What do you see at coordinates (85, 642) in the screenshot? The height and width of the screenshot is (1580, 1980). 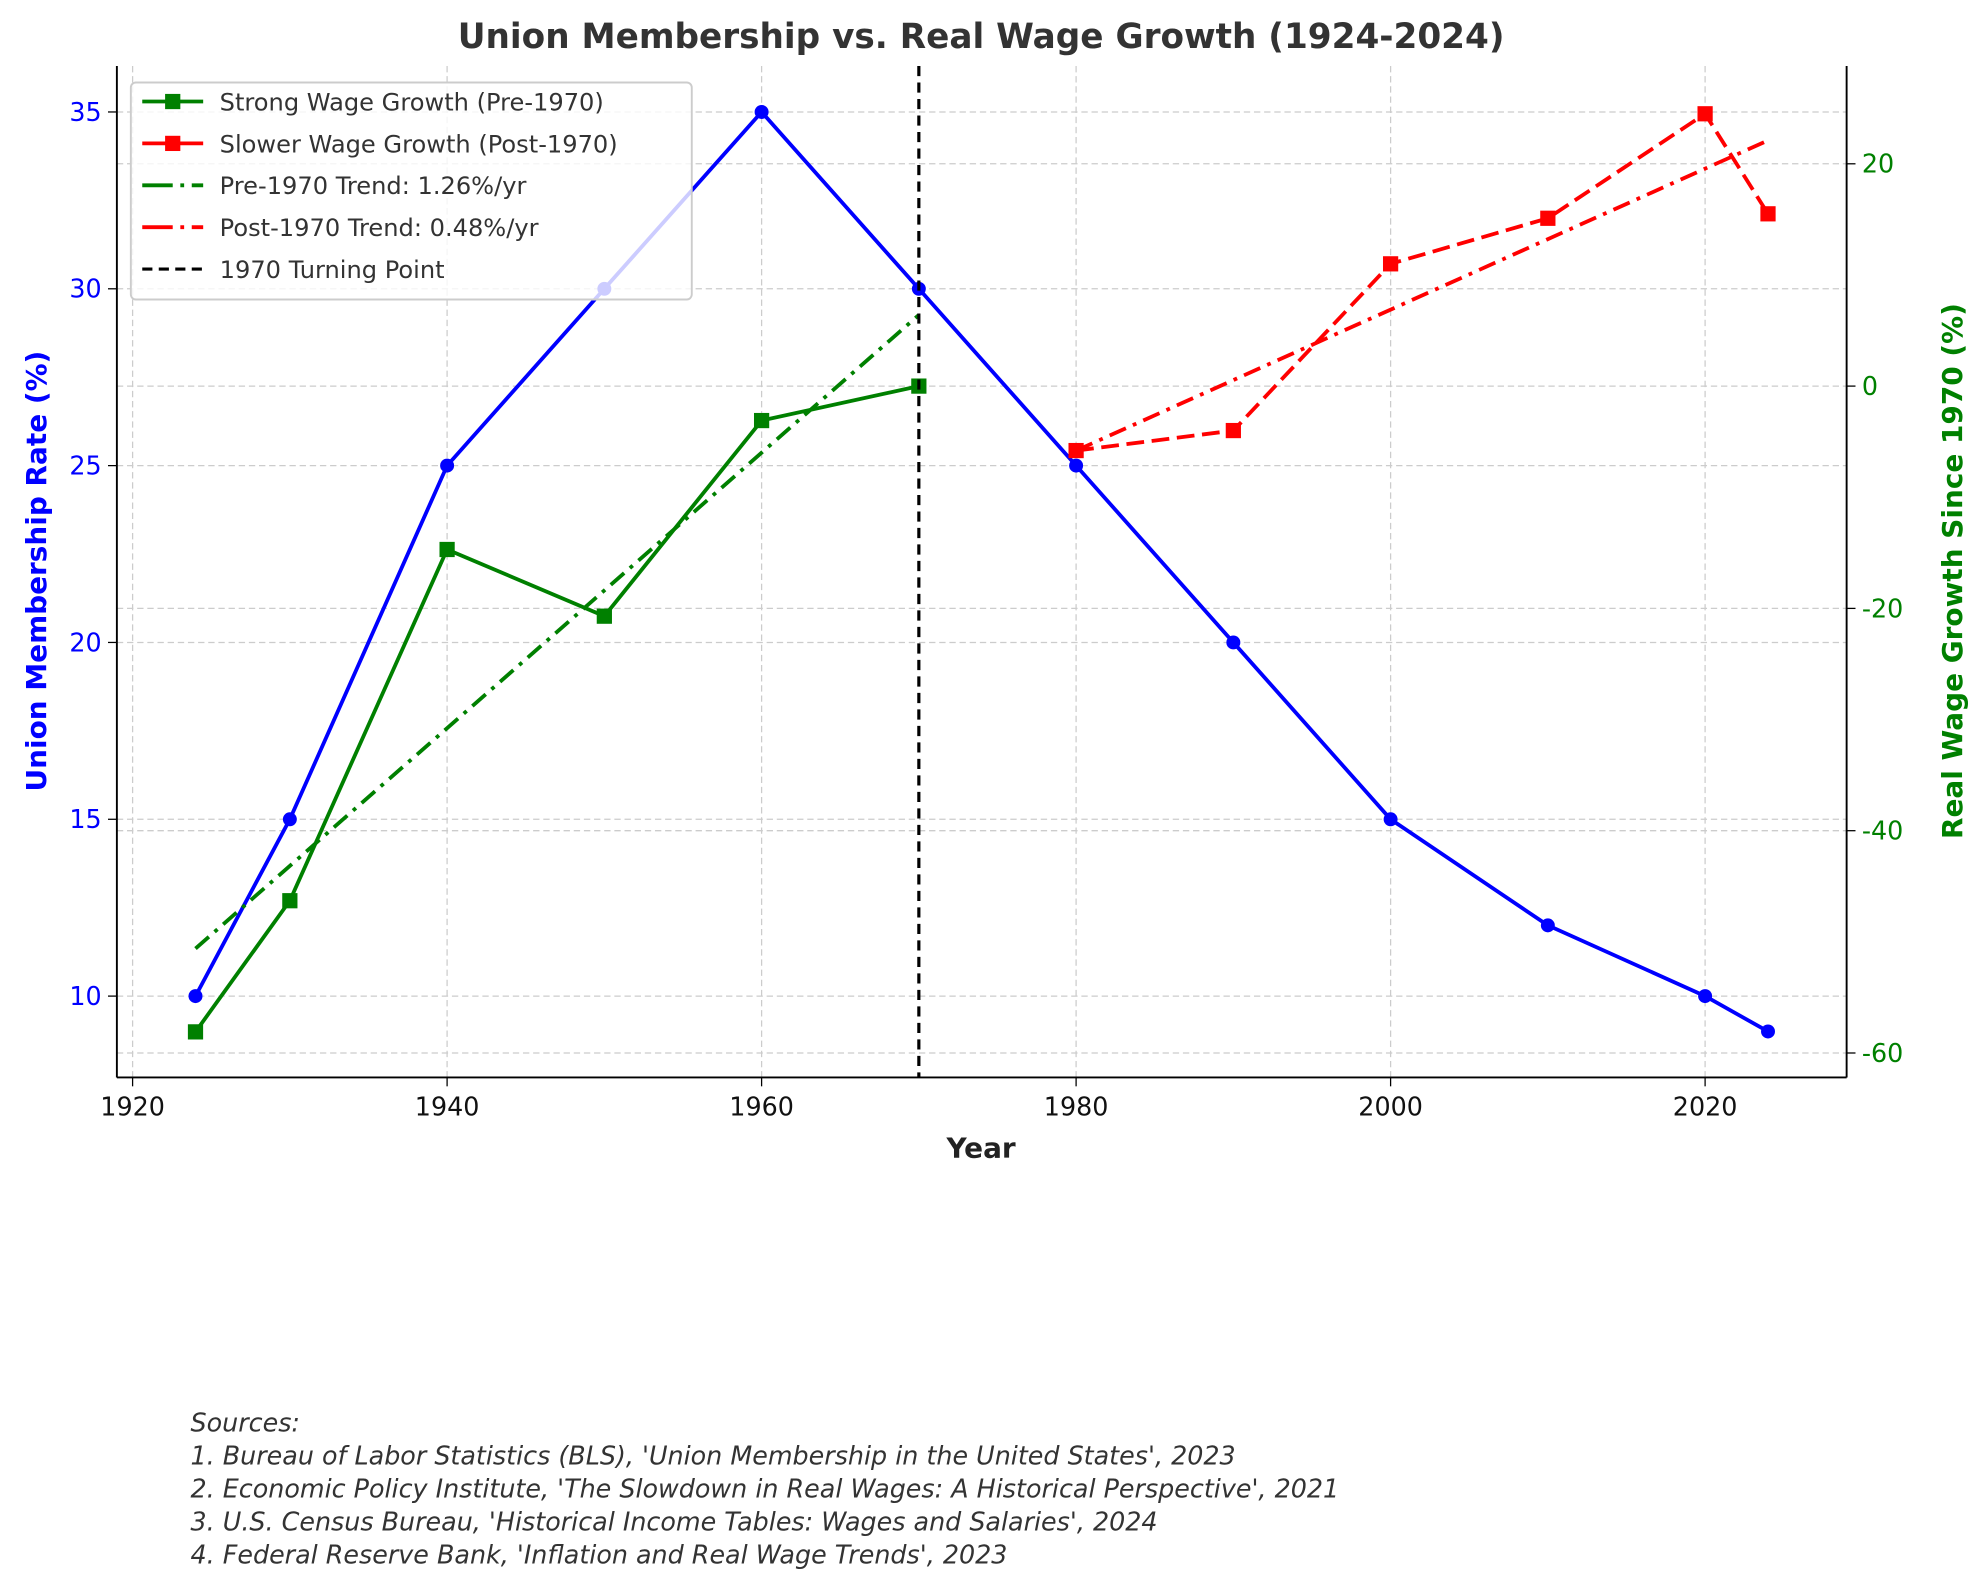 I see `y-left-tick-label: 20` at bounding box center [85, 642].